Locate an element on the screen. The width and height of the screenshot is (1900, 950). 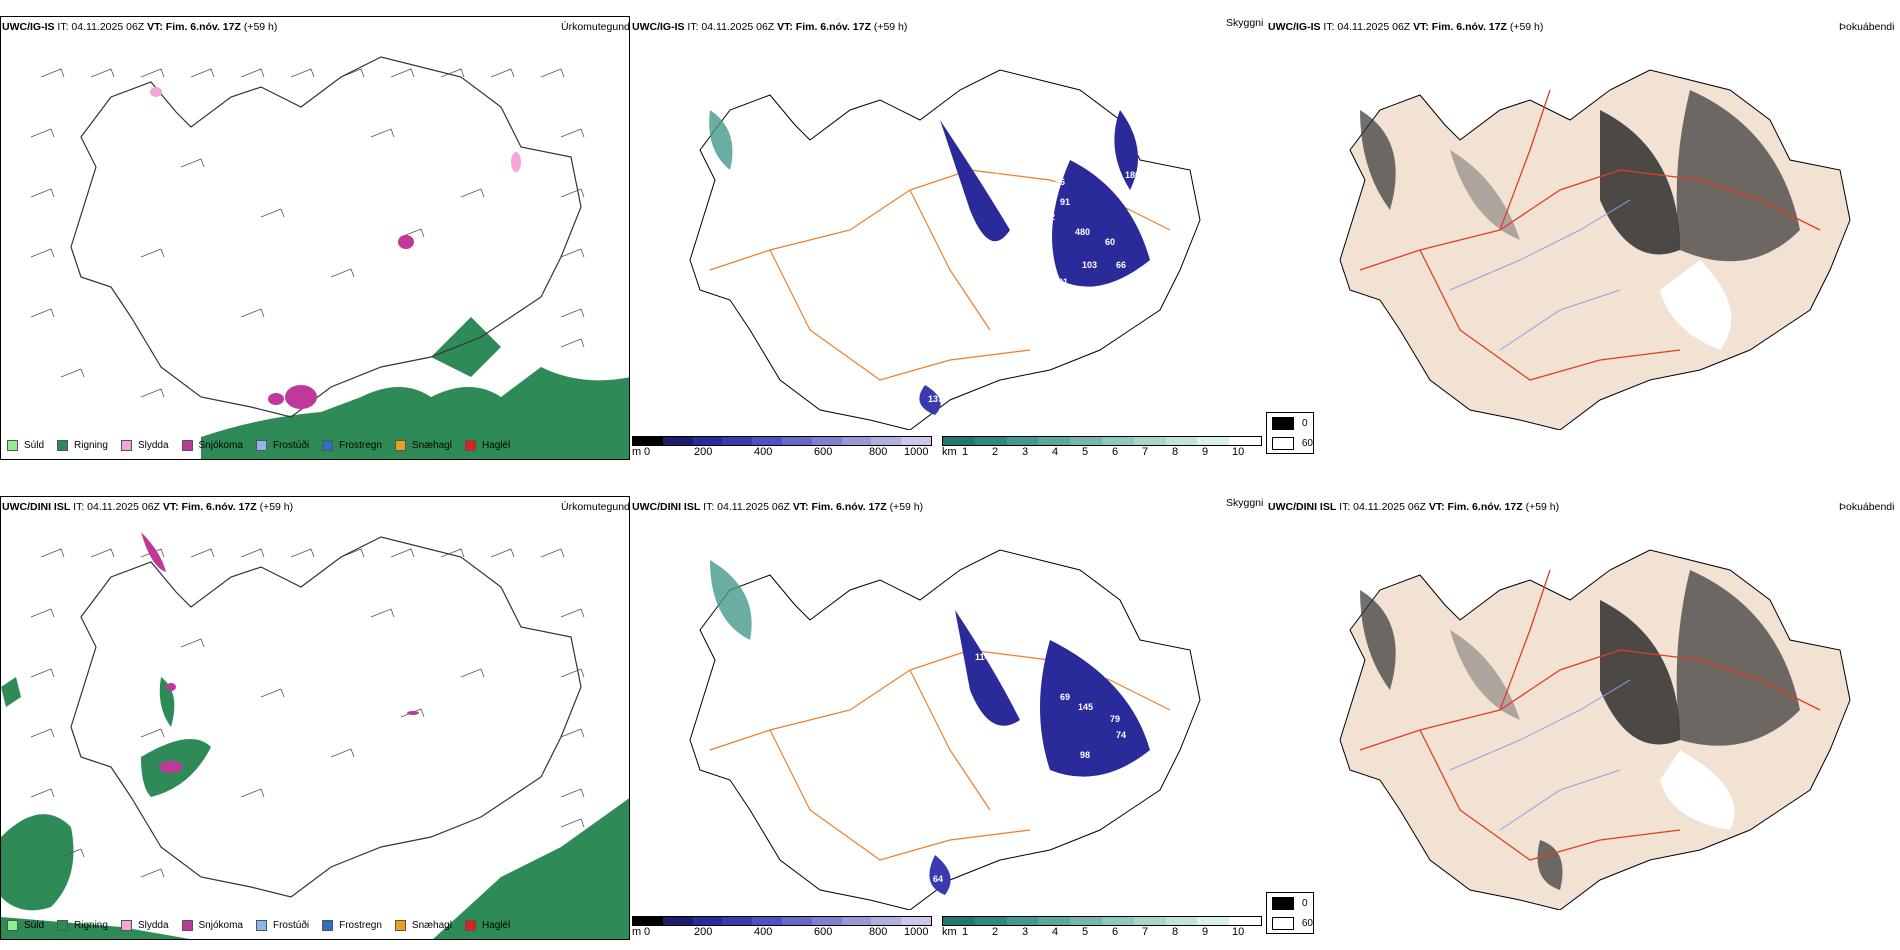
height-label: 186 is located at coordinates (1132, 175).